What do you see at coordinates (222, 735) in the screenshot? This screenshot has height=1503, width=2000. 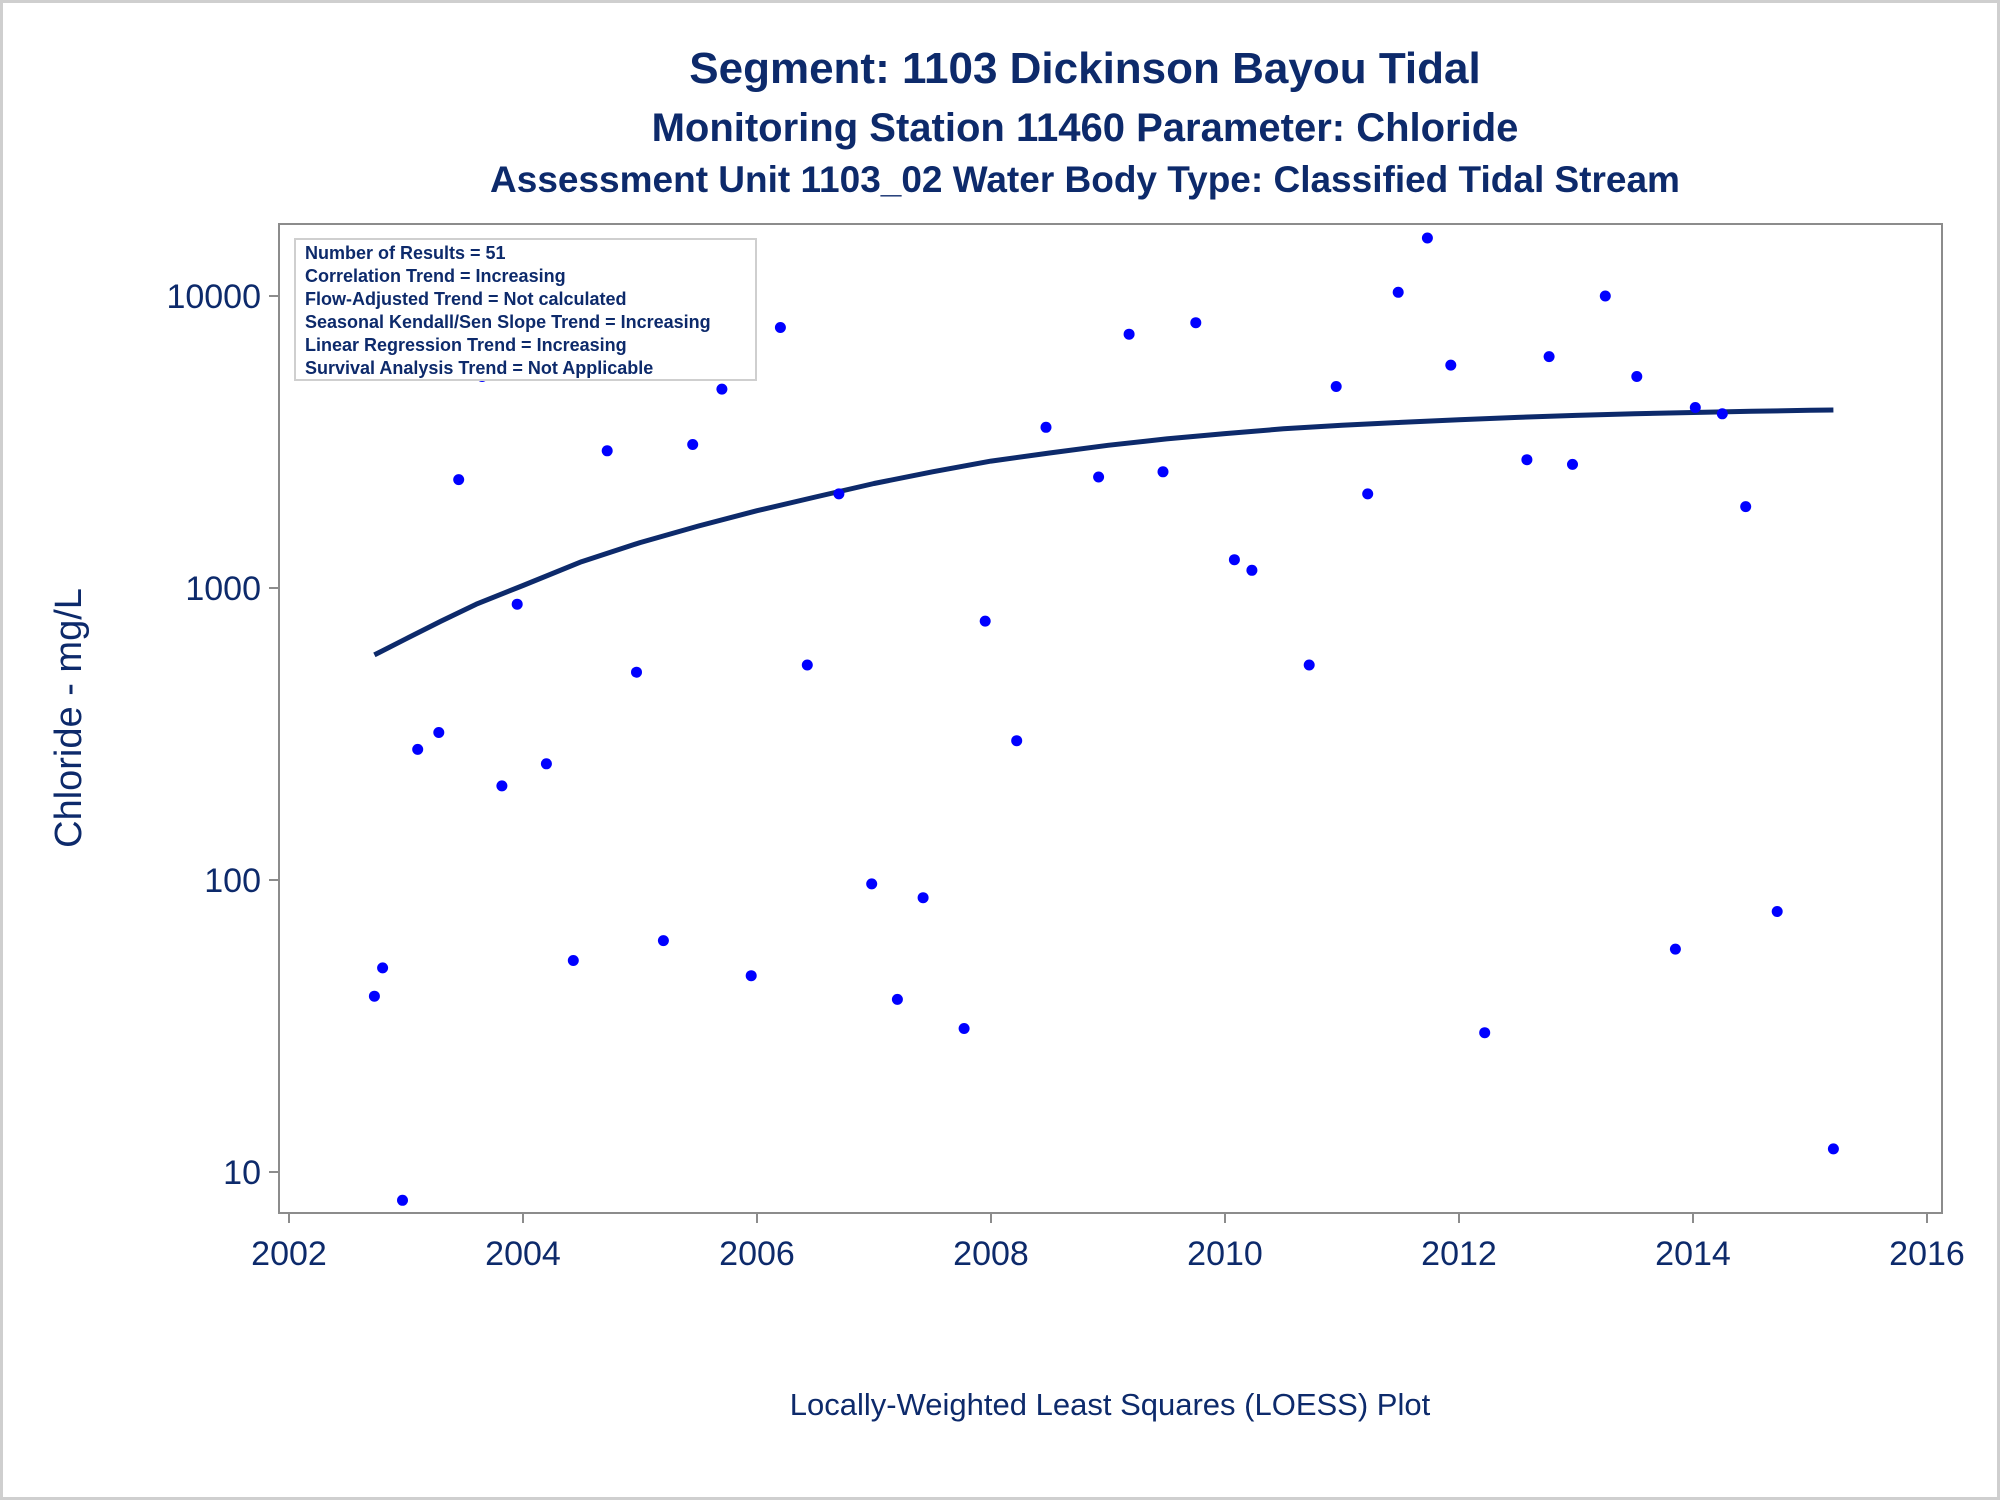 I see `y-axis: 10 100 1000 10000` at bounding box center [222, 735].